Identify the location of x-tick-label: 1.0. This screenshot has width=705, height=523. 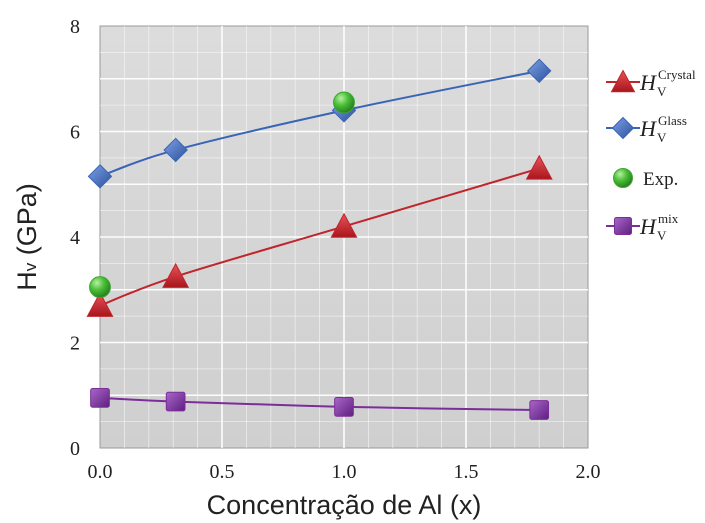
(344, 472).